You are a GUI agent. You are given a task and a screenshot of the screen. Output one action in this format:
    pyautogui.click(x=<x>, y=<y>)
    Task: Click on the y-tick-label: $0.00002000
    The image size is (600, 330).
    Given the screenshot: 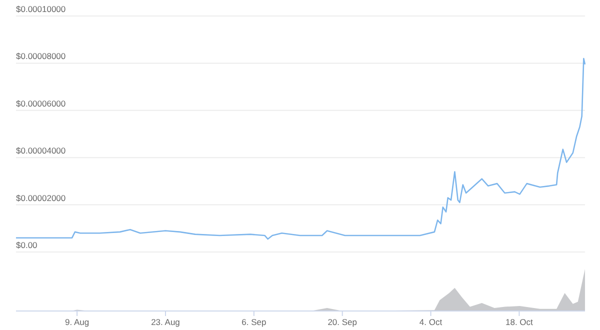 What is the action you would take?
    pyautogui.click(x=41, y=197)
    